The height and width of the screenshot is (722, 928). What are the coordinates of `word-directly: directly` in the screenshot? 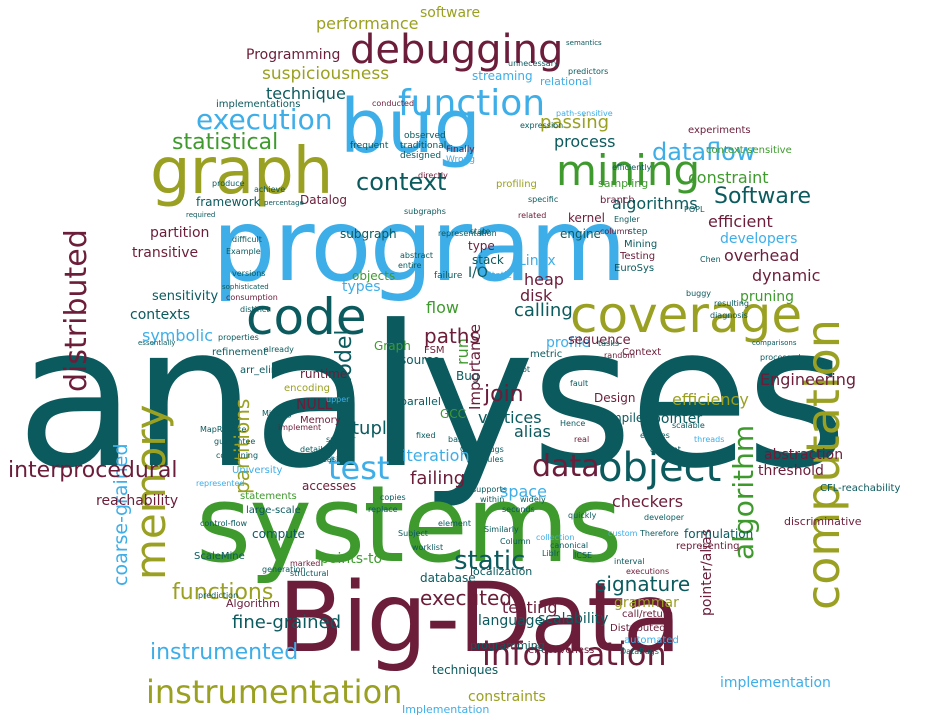 It's located at (433, 175).